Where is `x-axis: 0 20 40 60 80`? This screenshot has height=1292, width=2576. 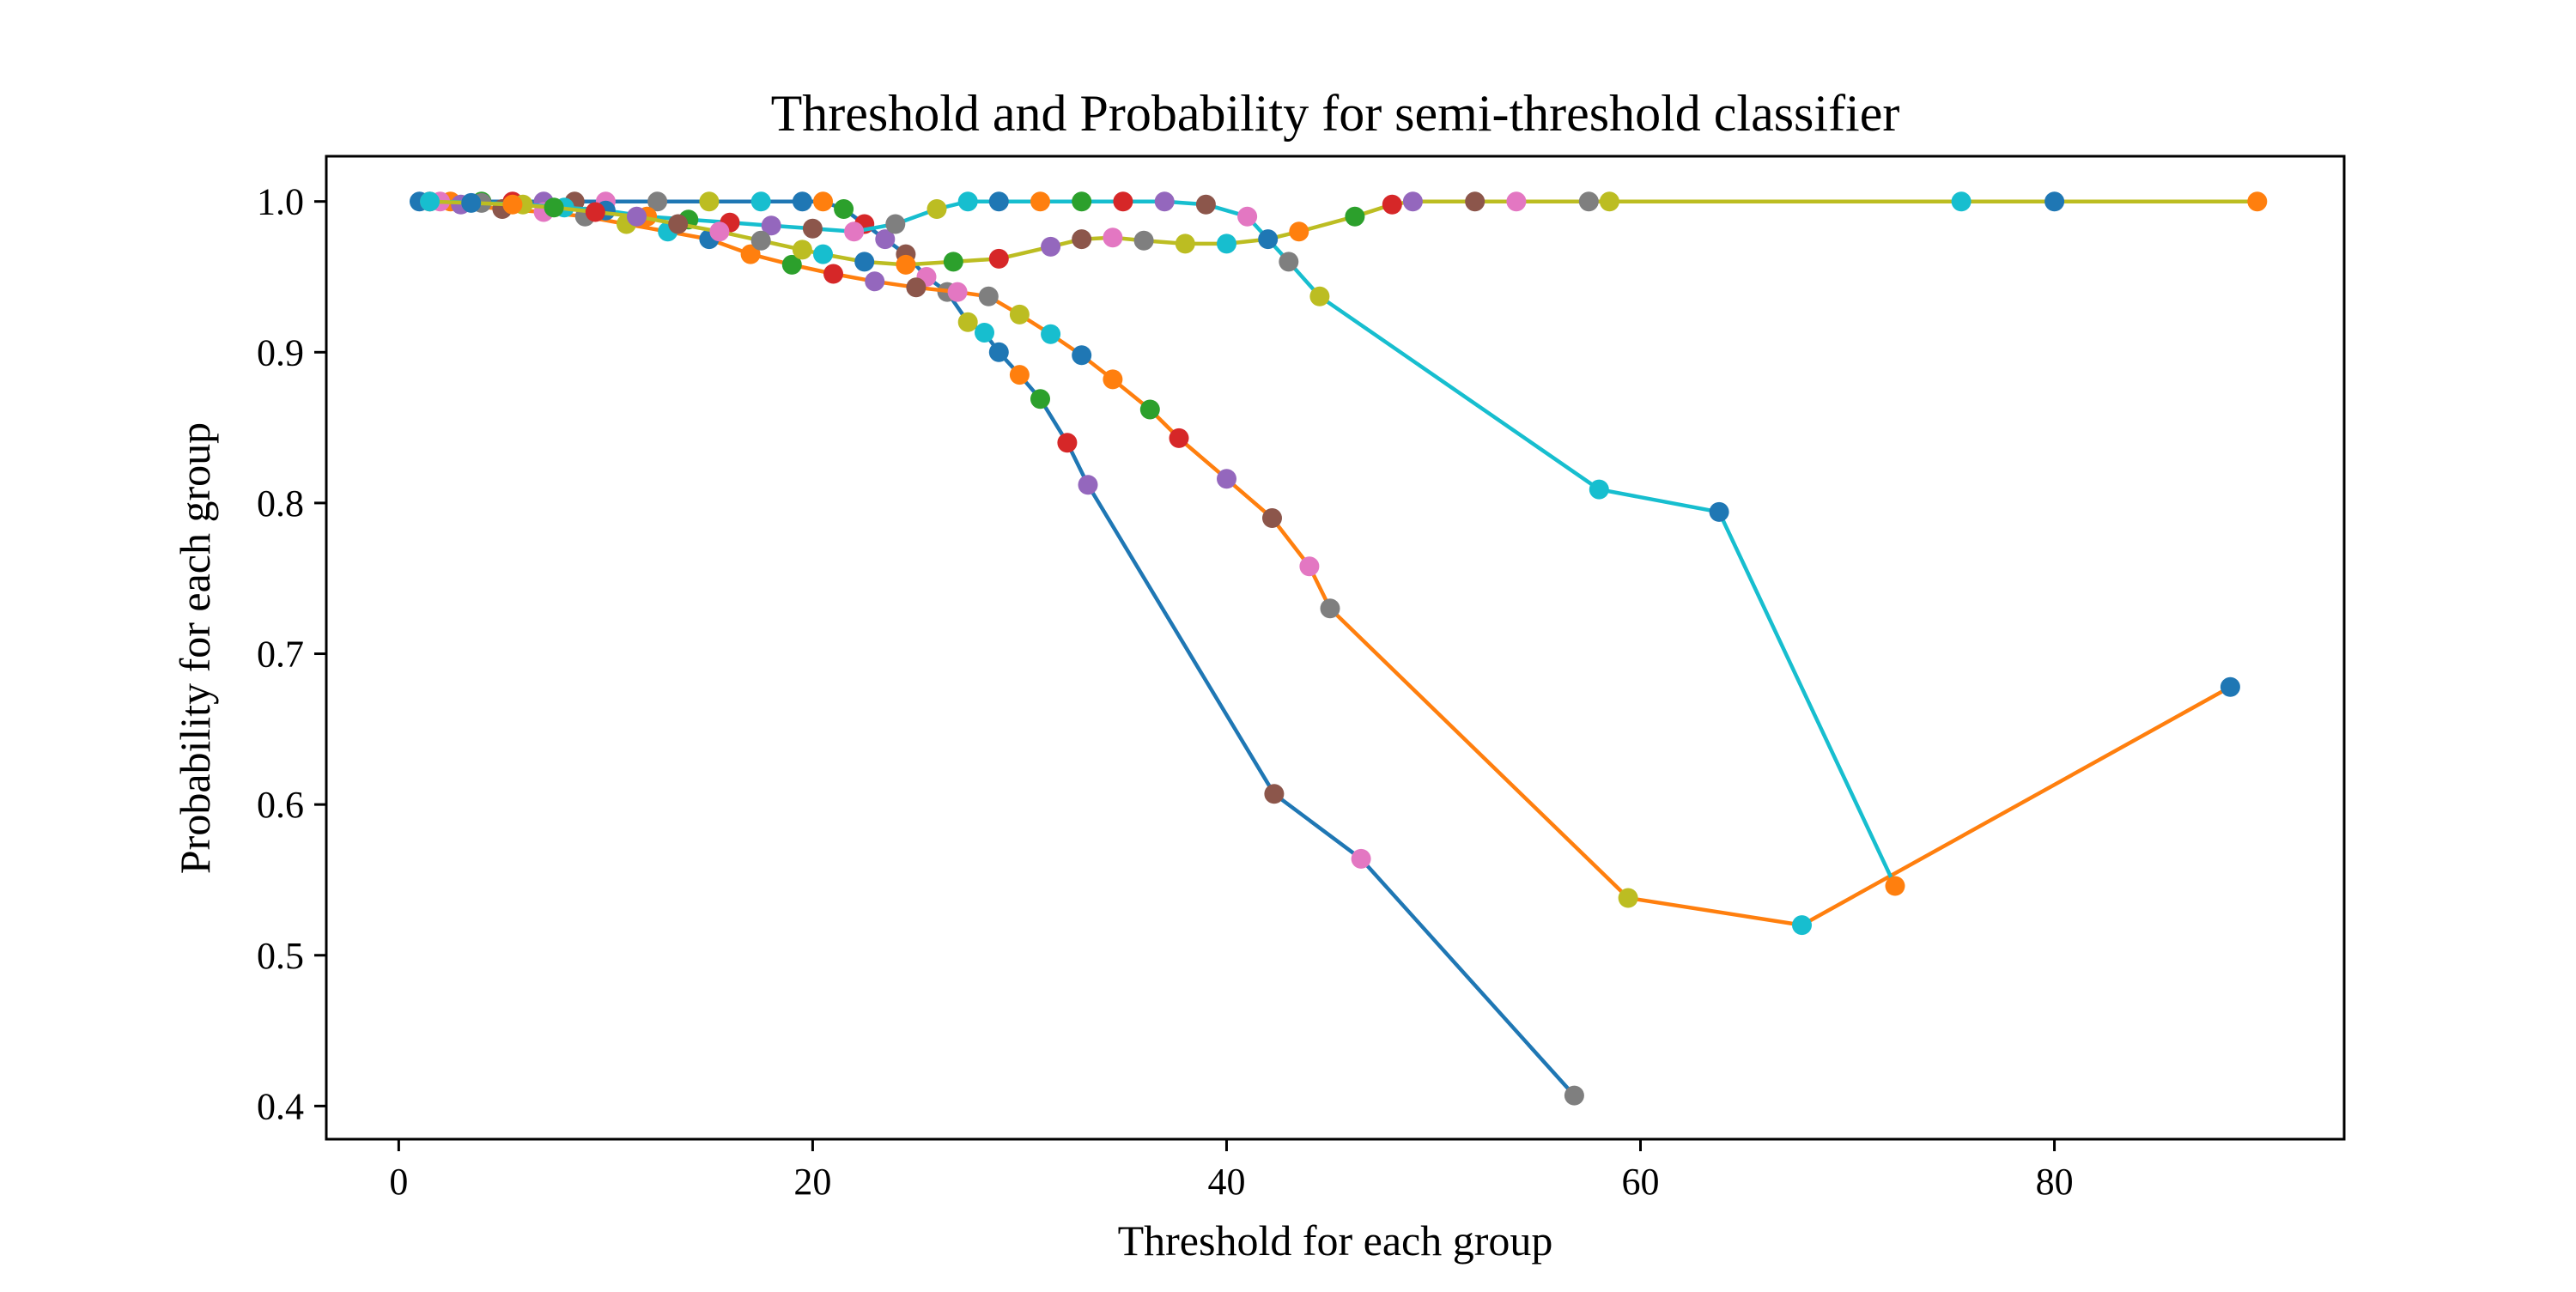 x-axis: 0 20 40 60 80 is located at coordinates (1232, 1171).